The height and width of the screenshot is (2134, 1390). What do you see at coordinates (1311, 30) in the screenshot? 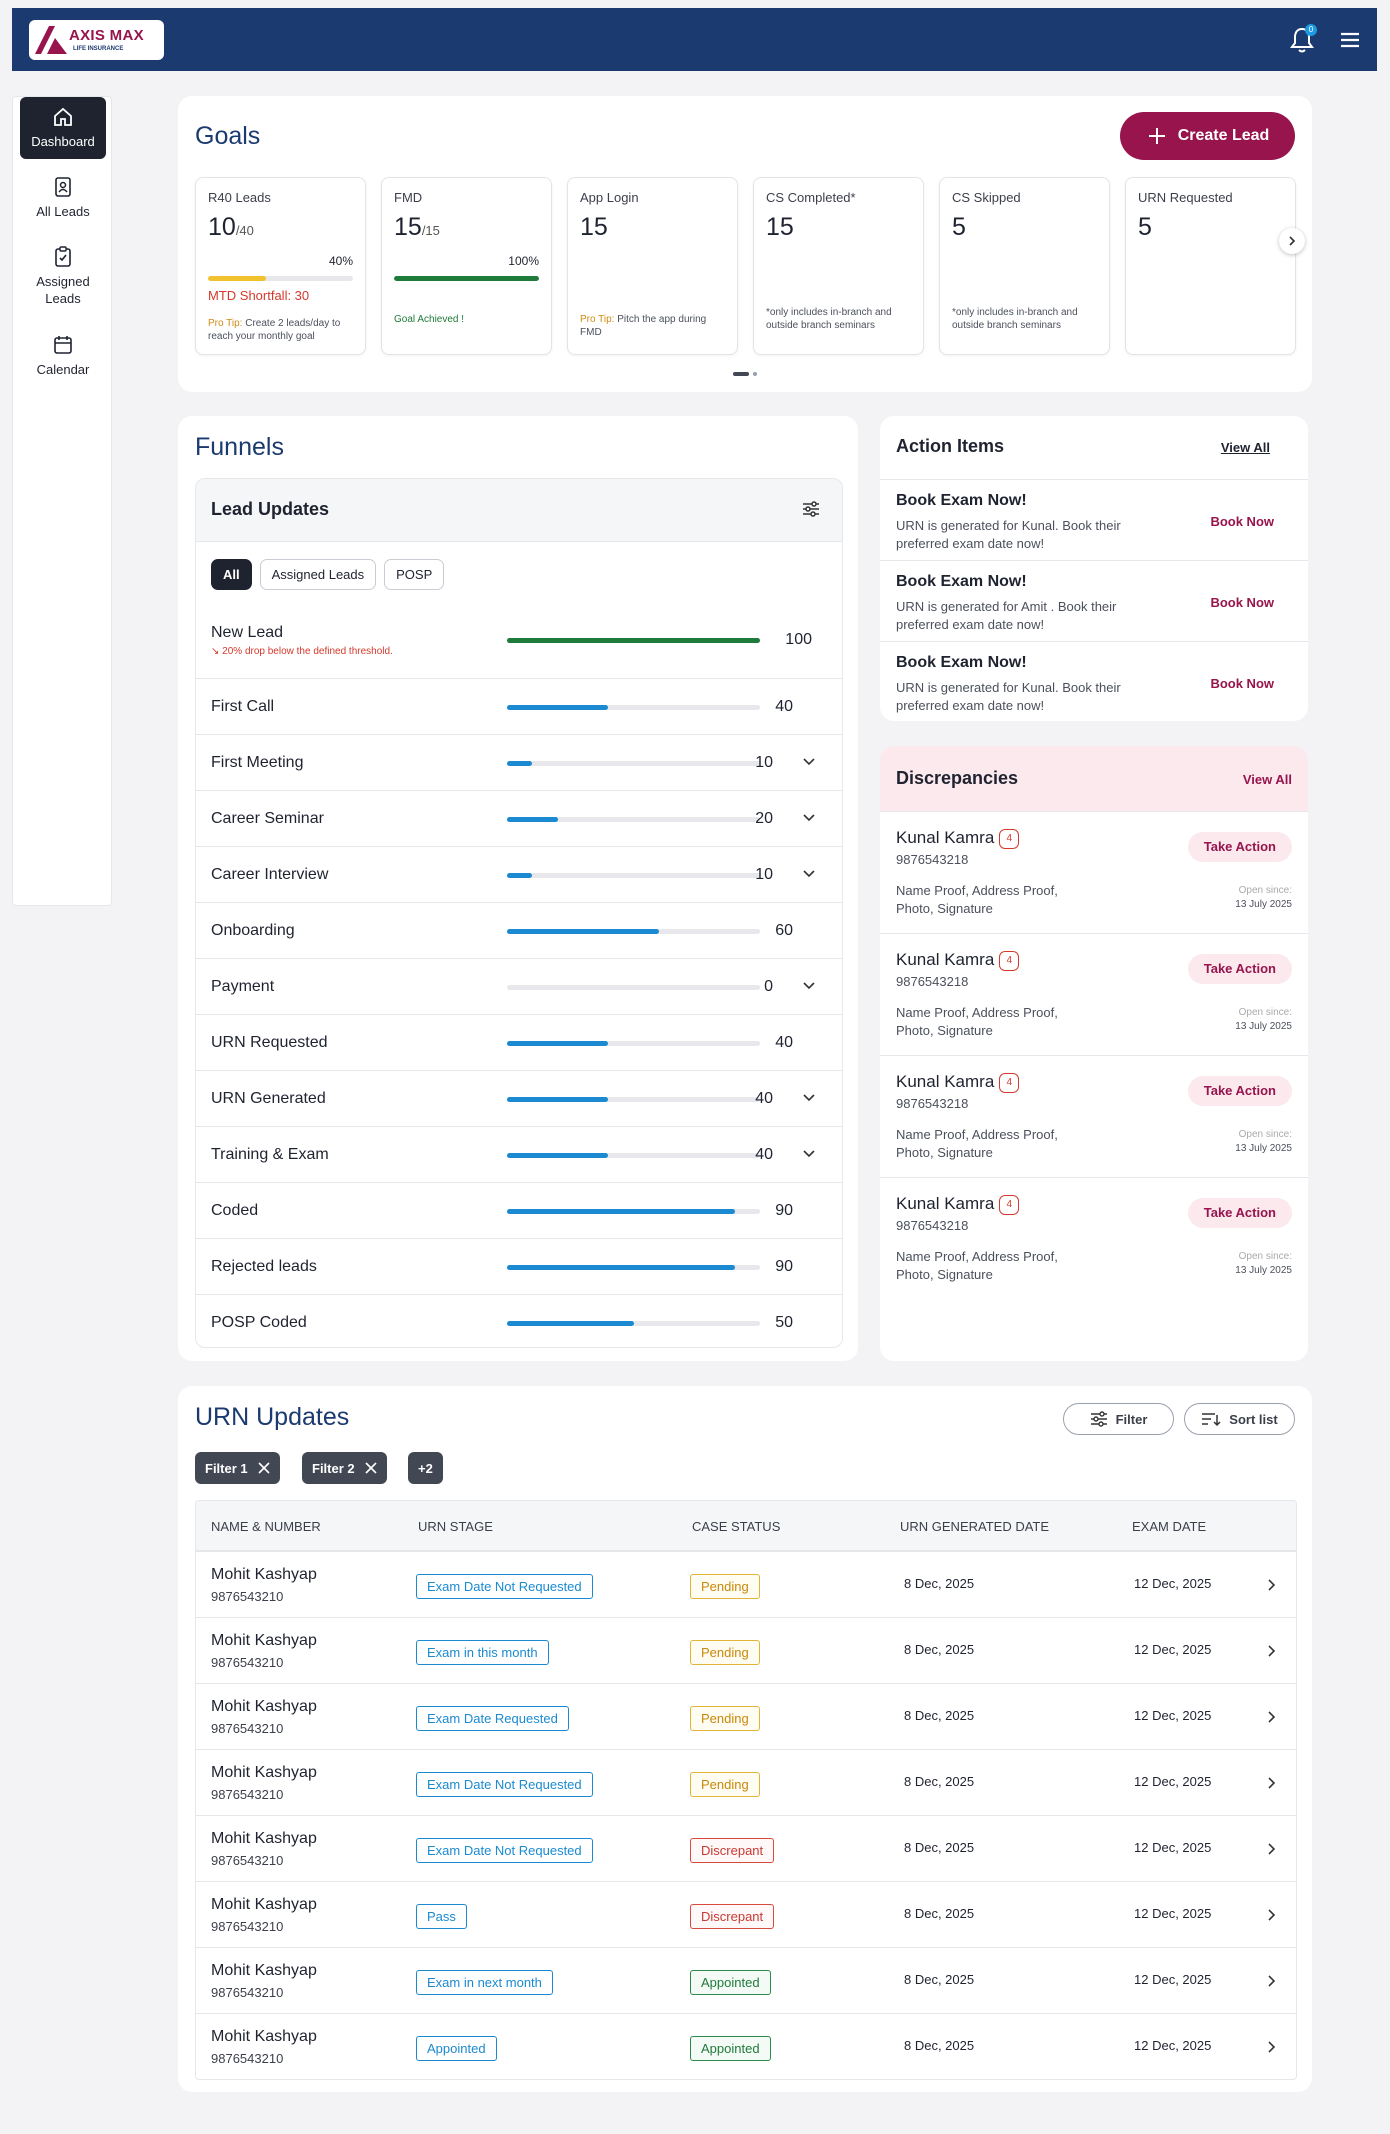
I see `notification-count: 0` at bounding box center [1311, 30].